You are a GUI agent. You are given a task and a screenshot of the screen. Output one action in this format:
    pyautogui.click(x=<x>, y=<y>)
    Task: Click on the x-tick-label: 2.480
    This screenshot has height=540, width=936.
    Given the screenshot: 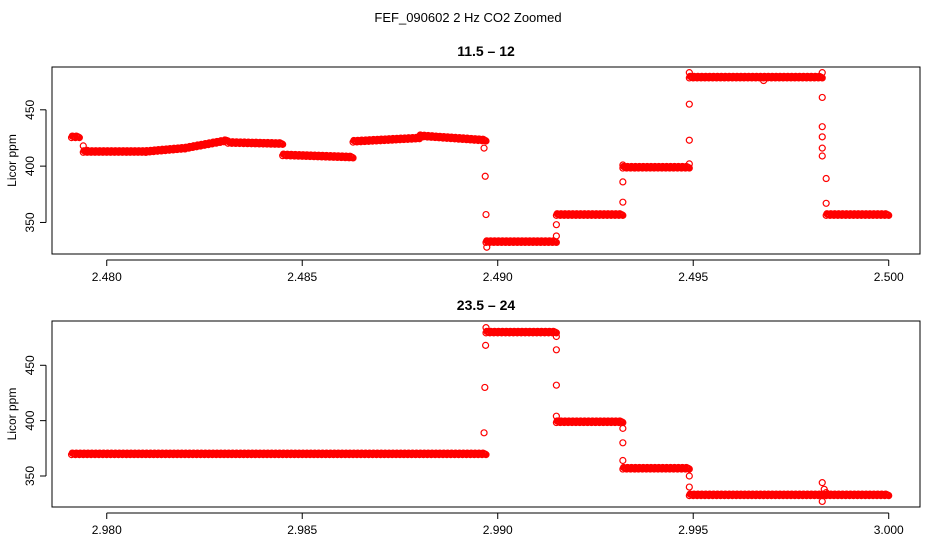 What is the action you would take?
    pyautogui.click(x=107, y=277)
    